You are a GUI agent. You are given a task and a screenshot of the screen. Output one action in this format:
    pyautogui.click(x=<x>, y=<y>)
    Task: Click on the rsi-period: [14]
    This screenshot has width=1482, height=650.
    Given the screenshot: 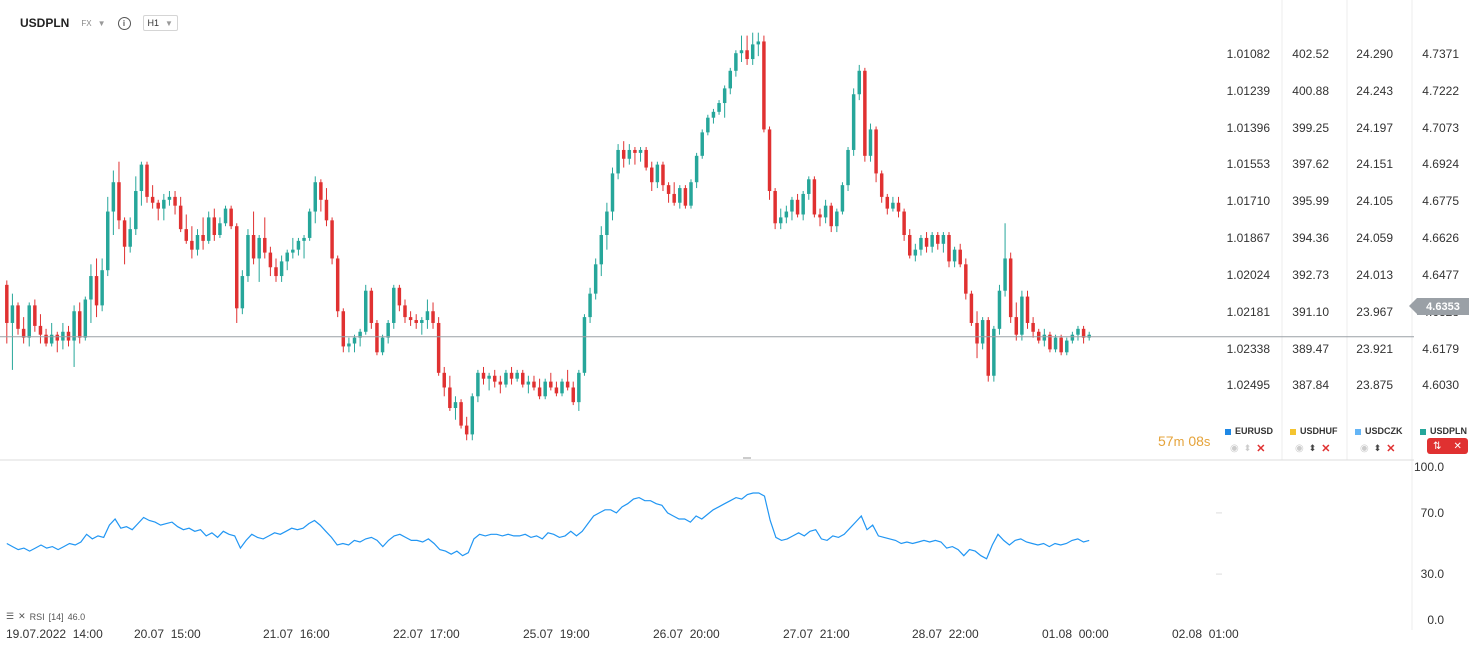 What is the action you would take?
    pyautogui.click(x=56, y=616)
    